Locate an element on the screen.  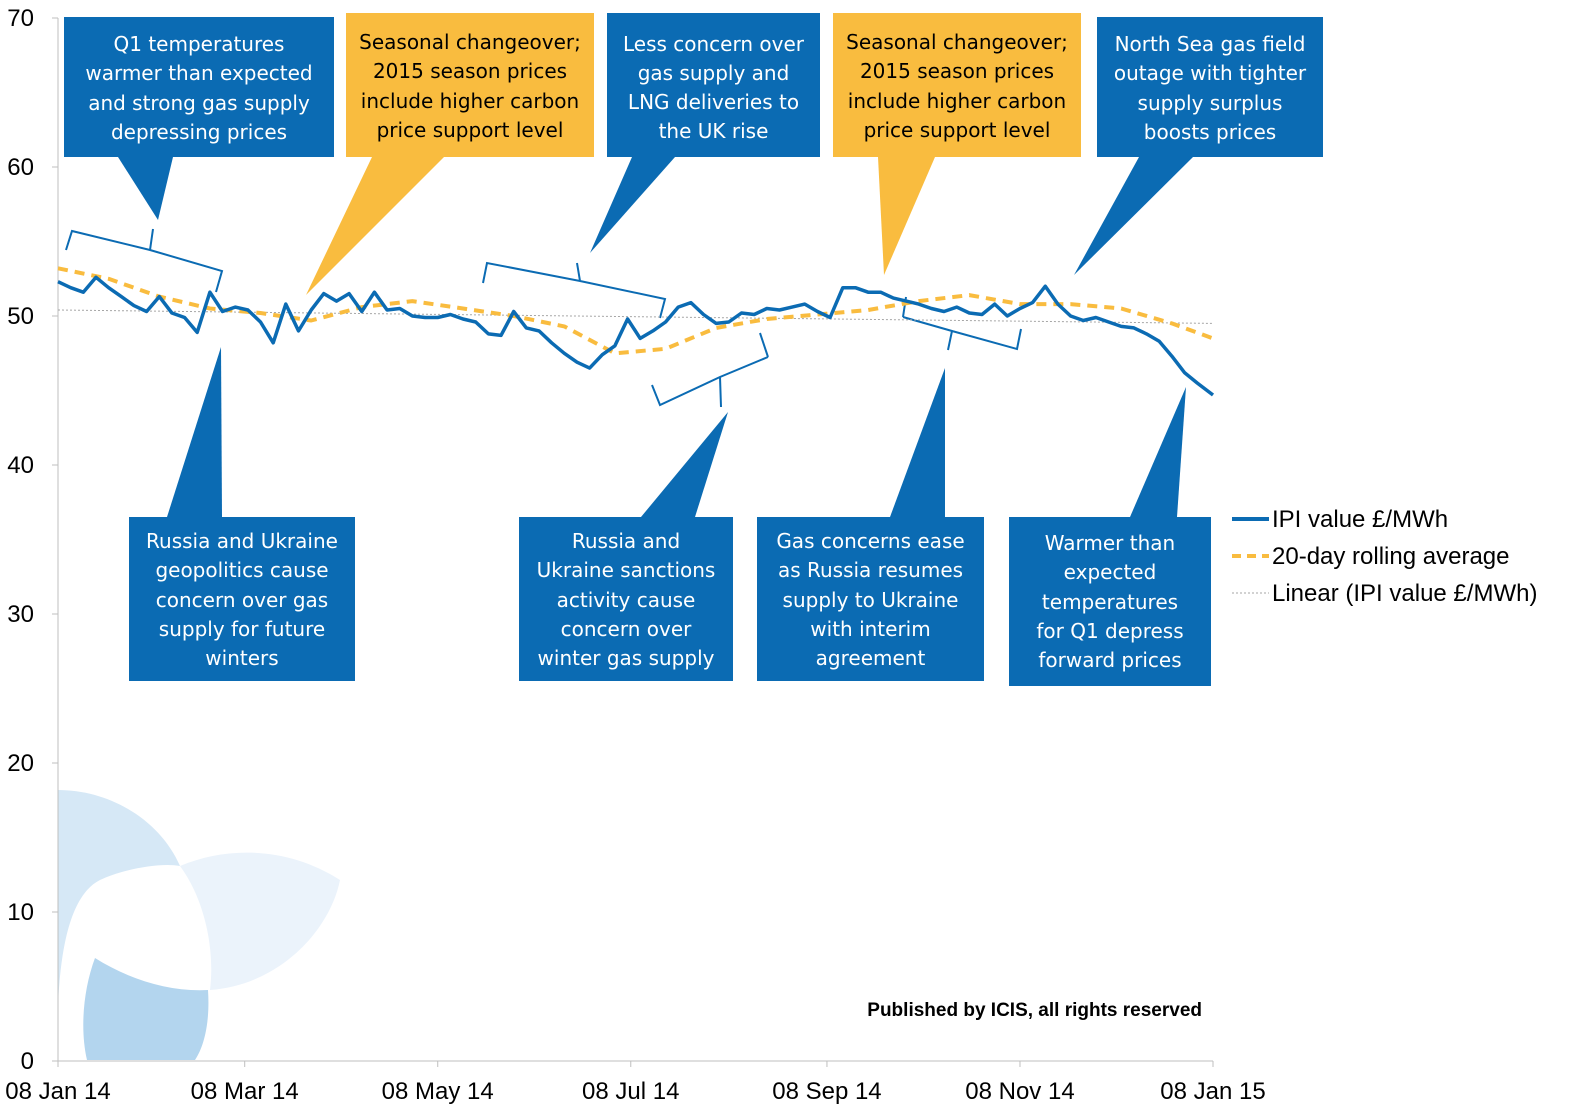
y-tick-label: 10 is located at coordinates (20, 912).